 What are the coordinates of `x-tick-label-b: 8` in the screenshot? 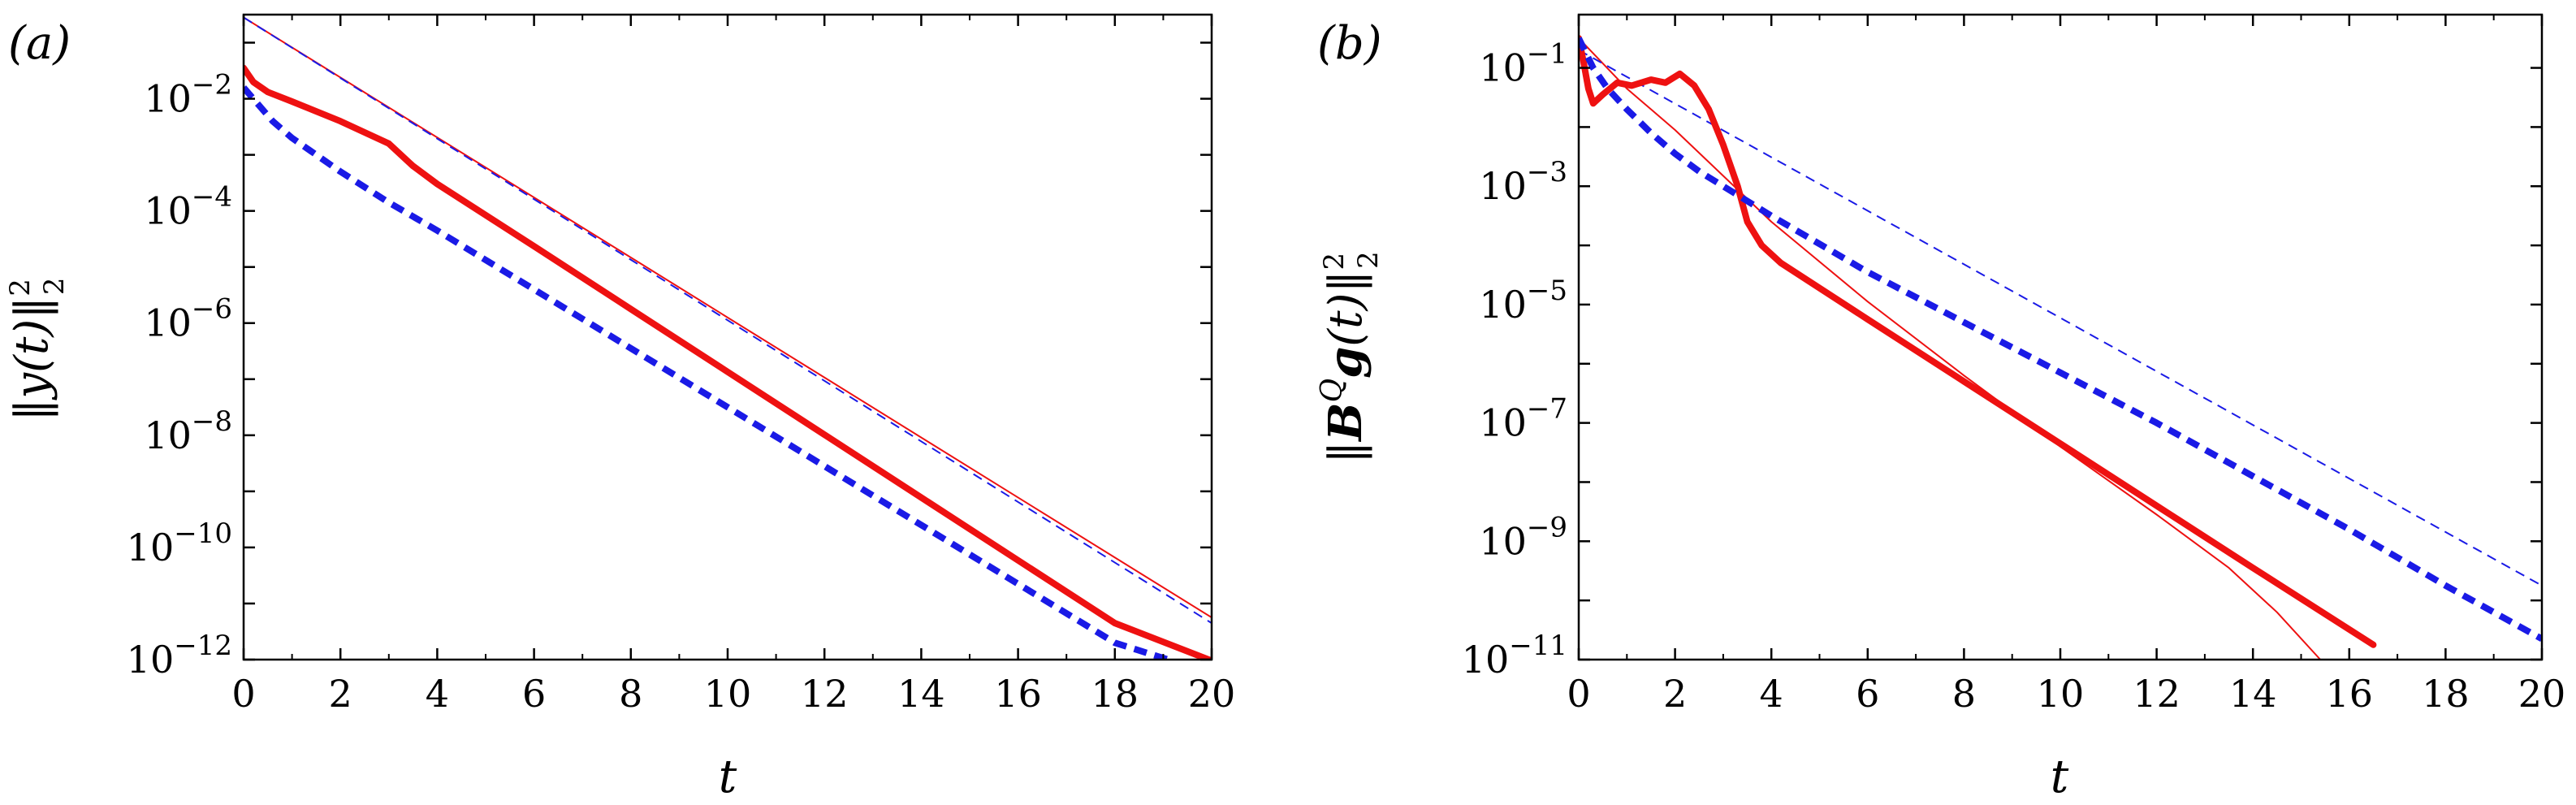 It's located at (1964, 694).